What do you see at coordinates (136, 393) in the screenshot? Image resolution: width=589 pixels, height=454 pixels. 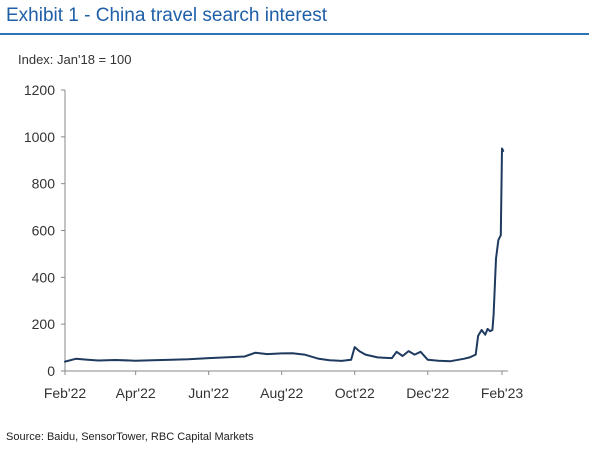 I see `x-tick-label: Apr'22` at bounding box center [136, 393].